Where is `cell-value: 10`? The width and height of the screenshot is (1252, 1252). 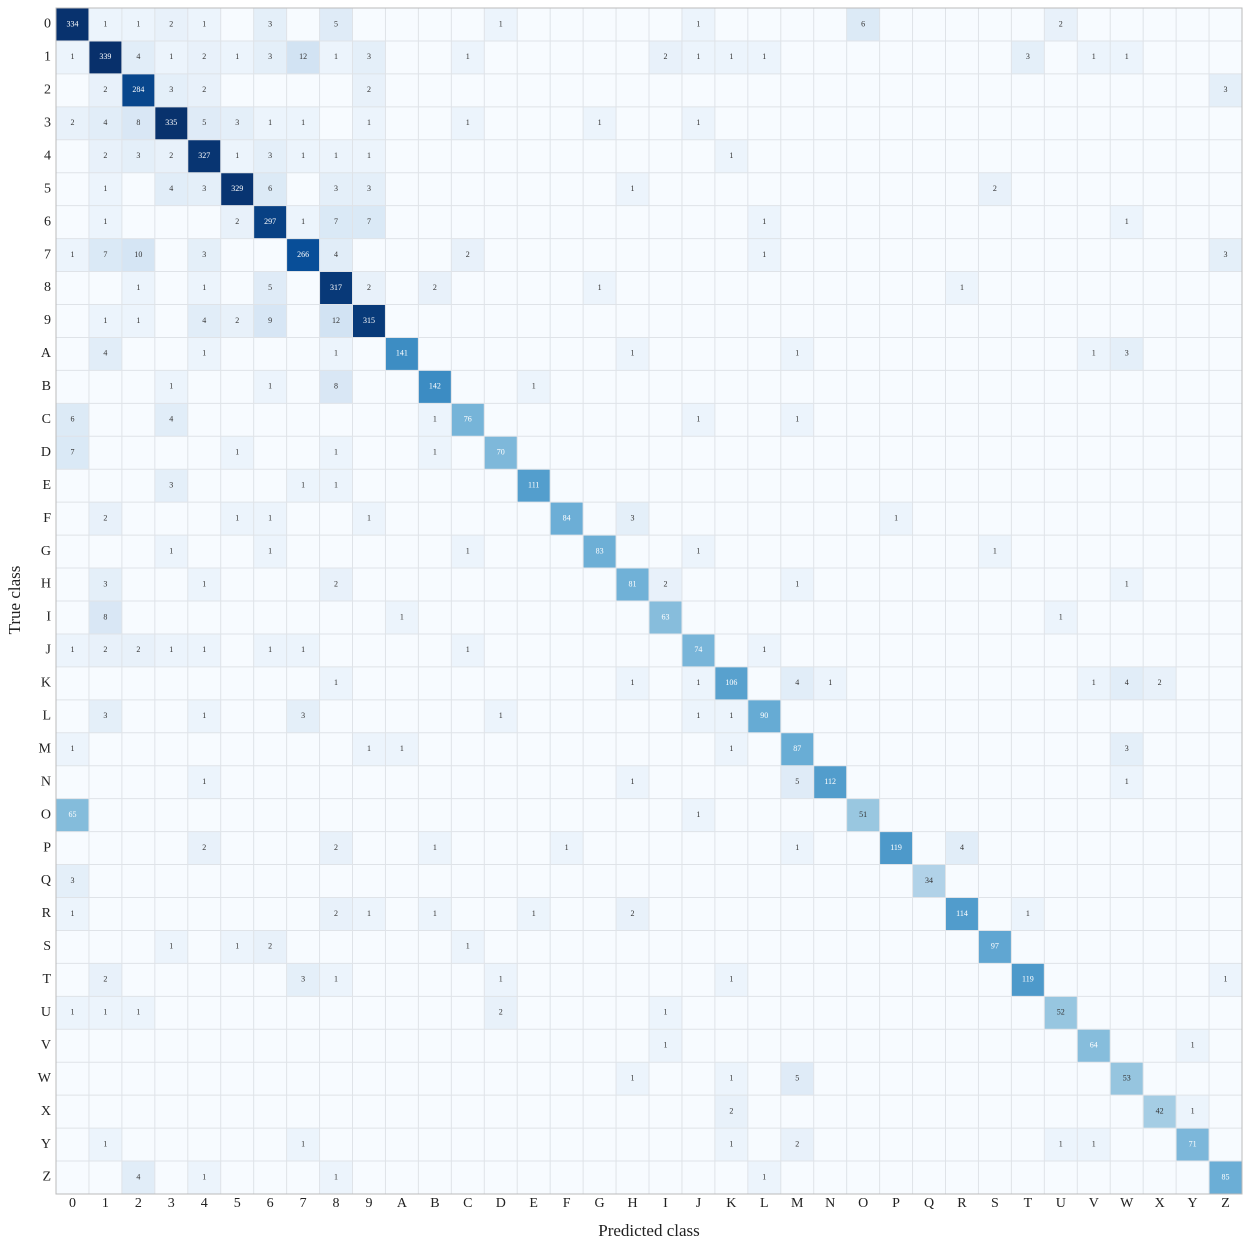 cell-value: 10 is located at coordinates (138, 254).